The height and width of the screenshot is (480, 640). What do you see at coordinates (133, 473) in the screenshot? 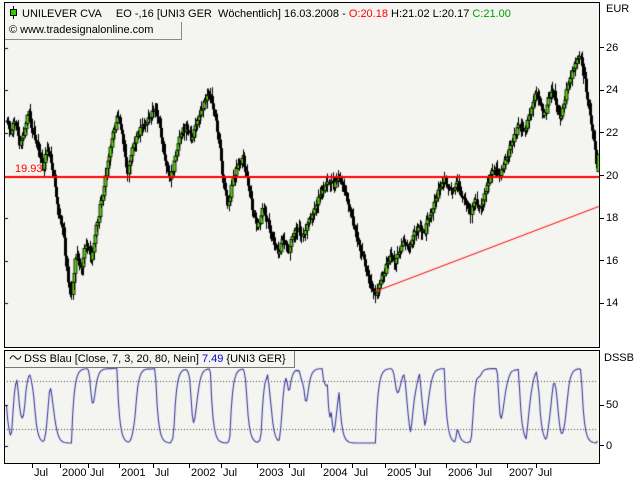
I see `time-tick-label: 2001` at bounding box center [133, 473].